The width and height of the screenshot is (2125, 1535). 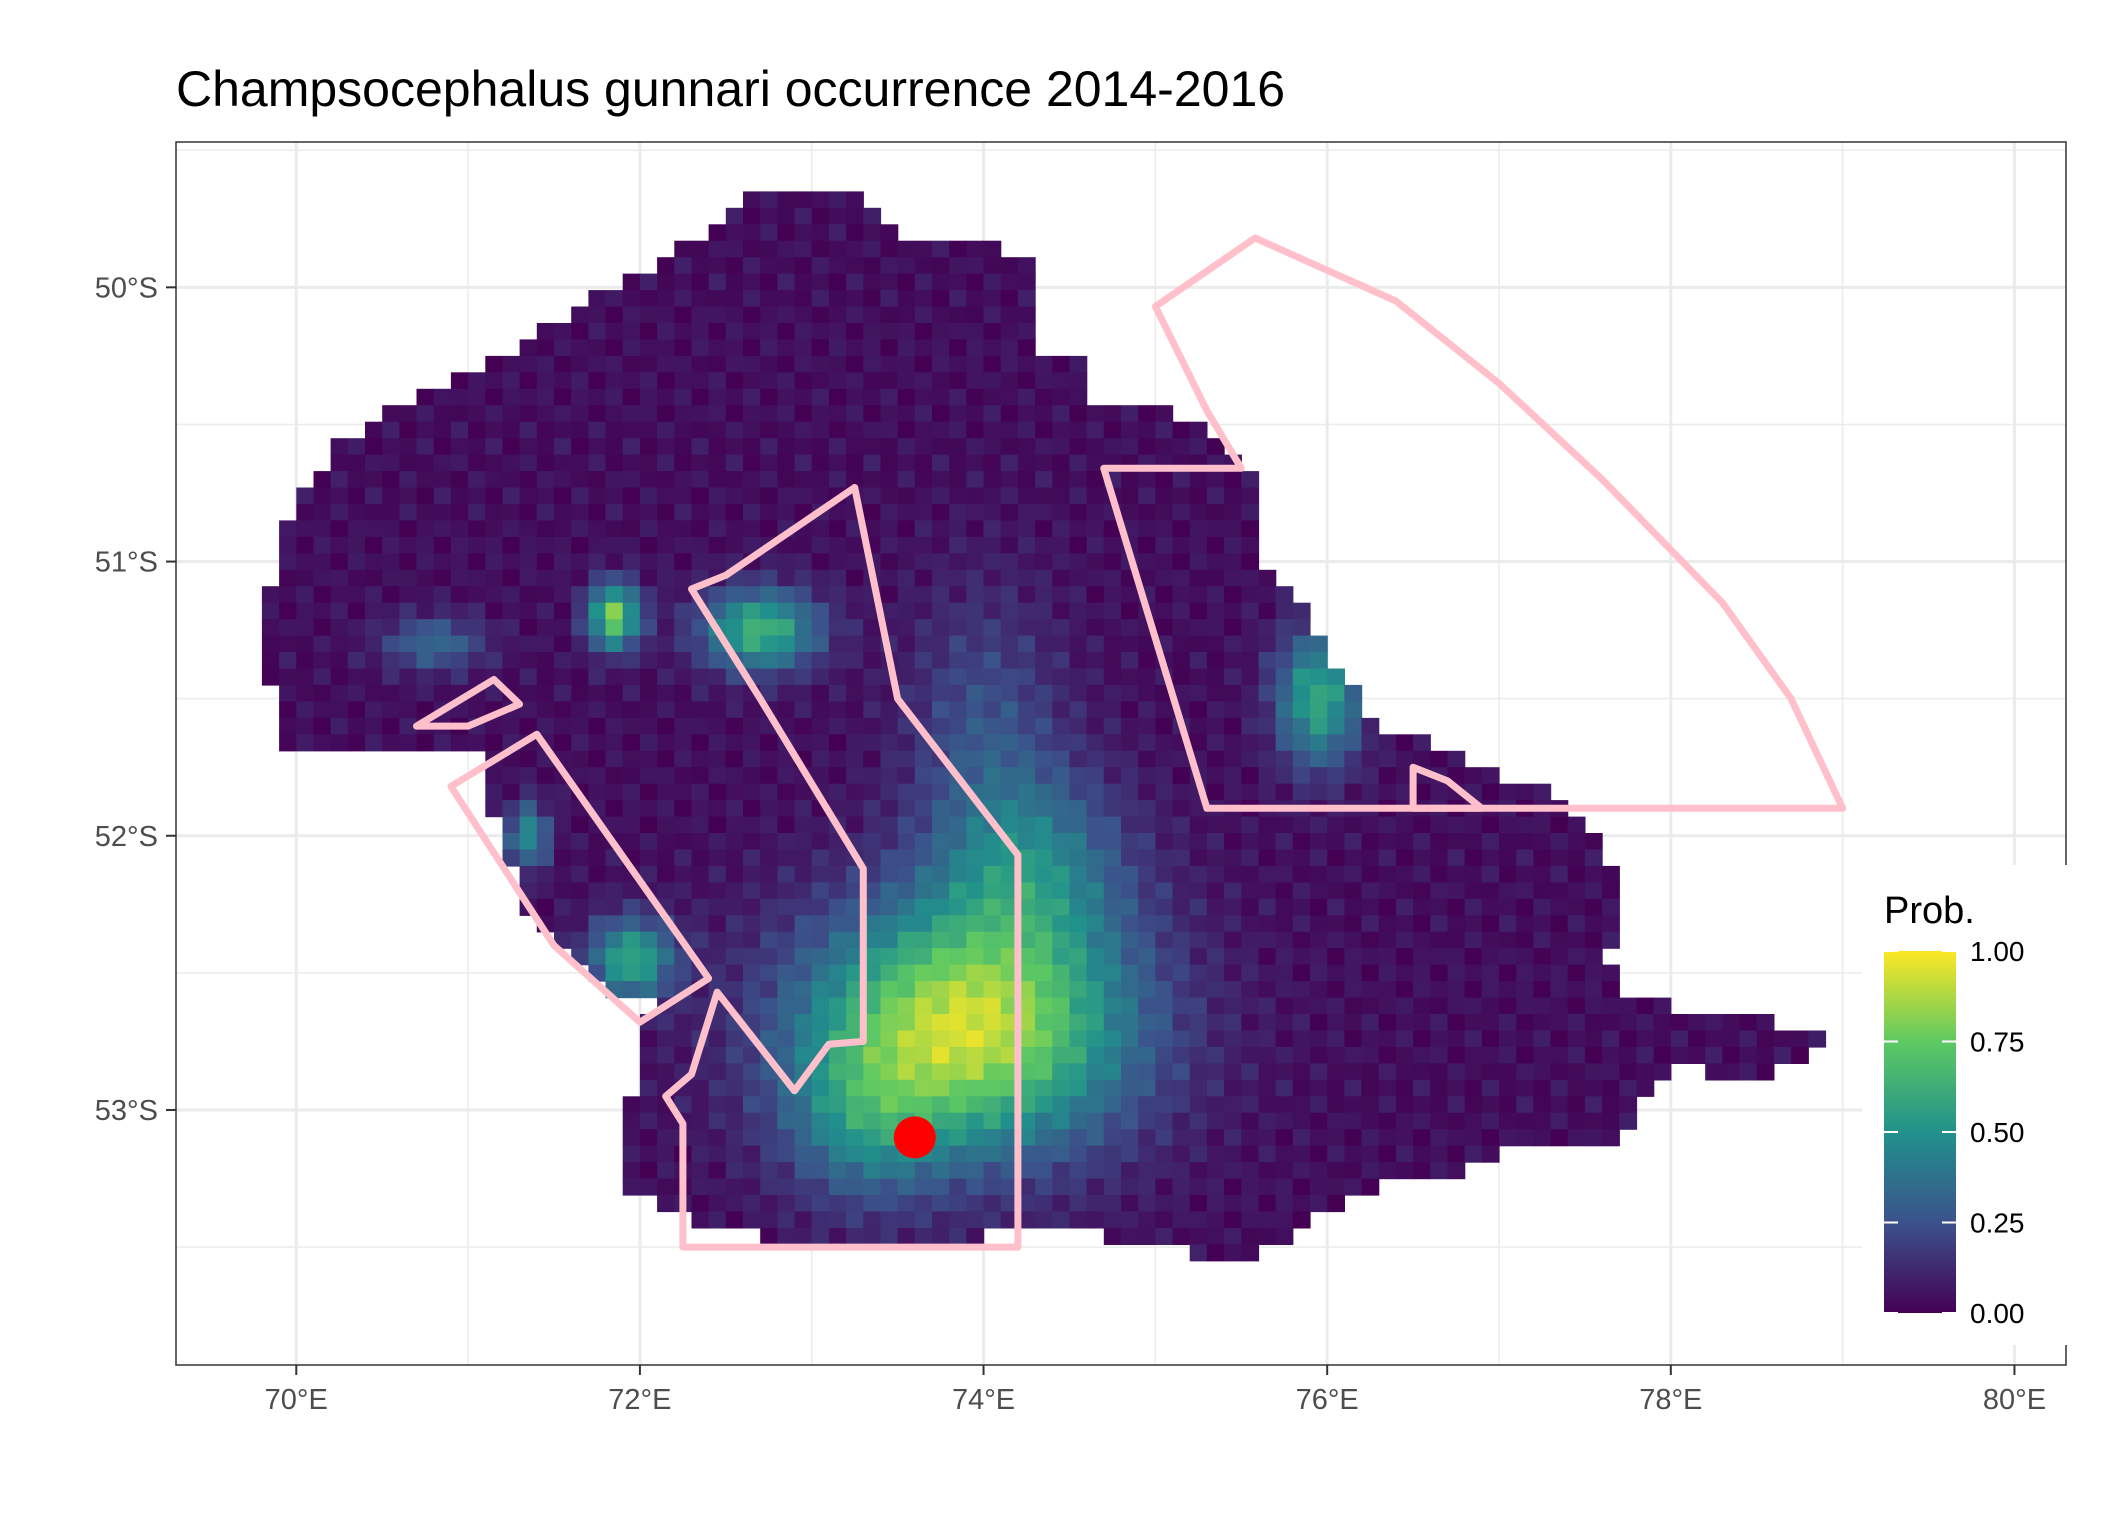 What do you see at coordinates (1972, 1105) in the screenshot?
I see `legend: Prob. 1.000.750.500.250.00` at bounding box center [1972, 1105].